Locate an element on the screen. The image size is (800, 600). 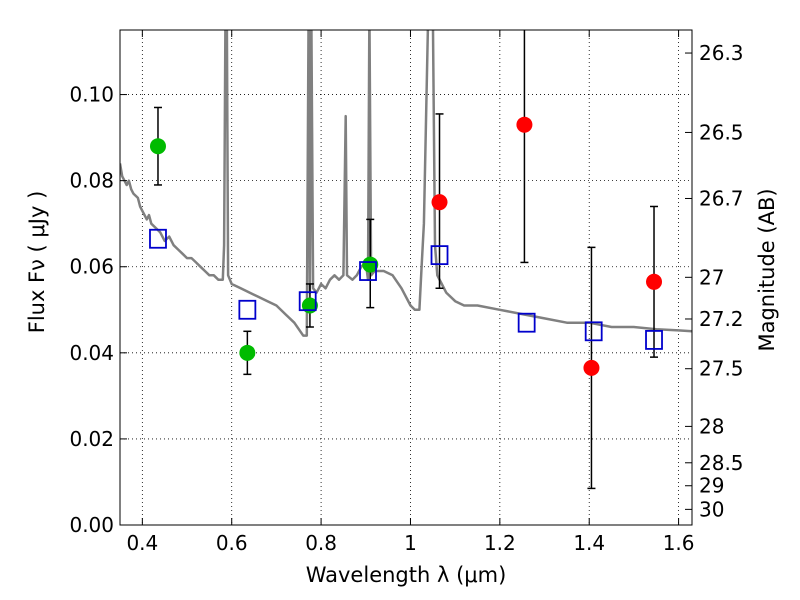
y-tick-label: 0.02 is located at coordinates (91, 439).